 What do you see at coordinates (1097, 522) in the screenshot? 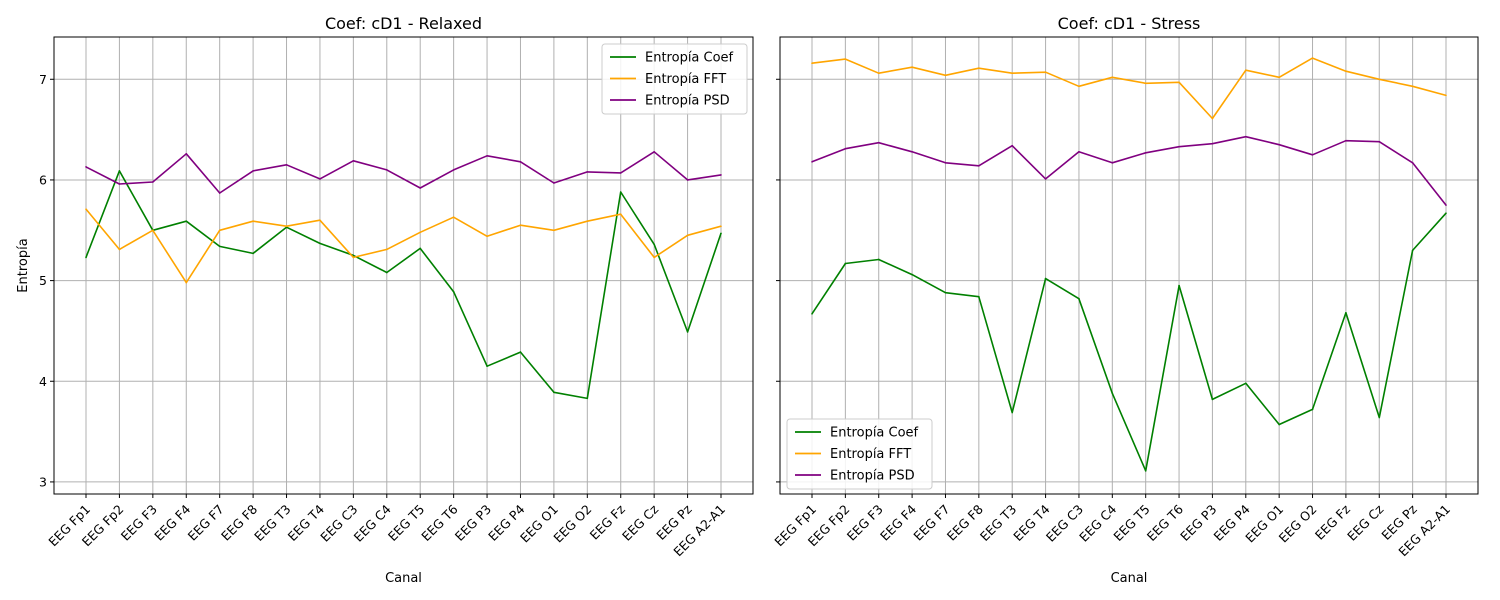
I see `x-tick-label: EEG C4` at bounding box center [1097, 522].